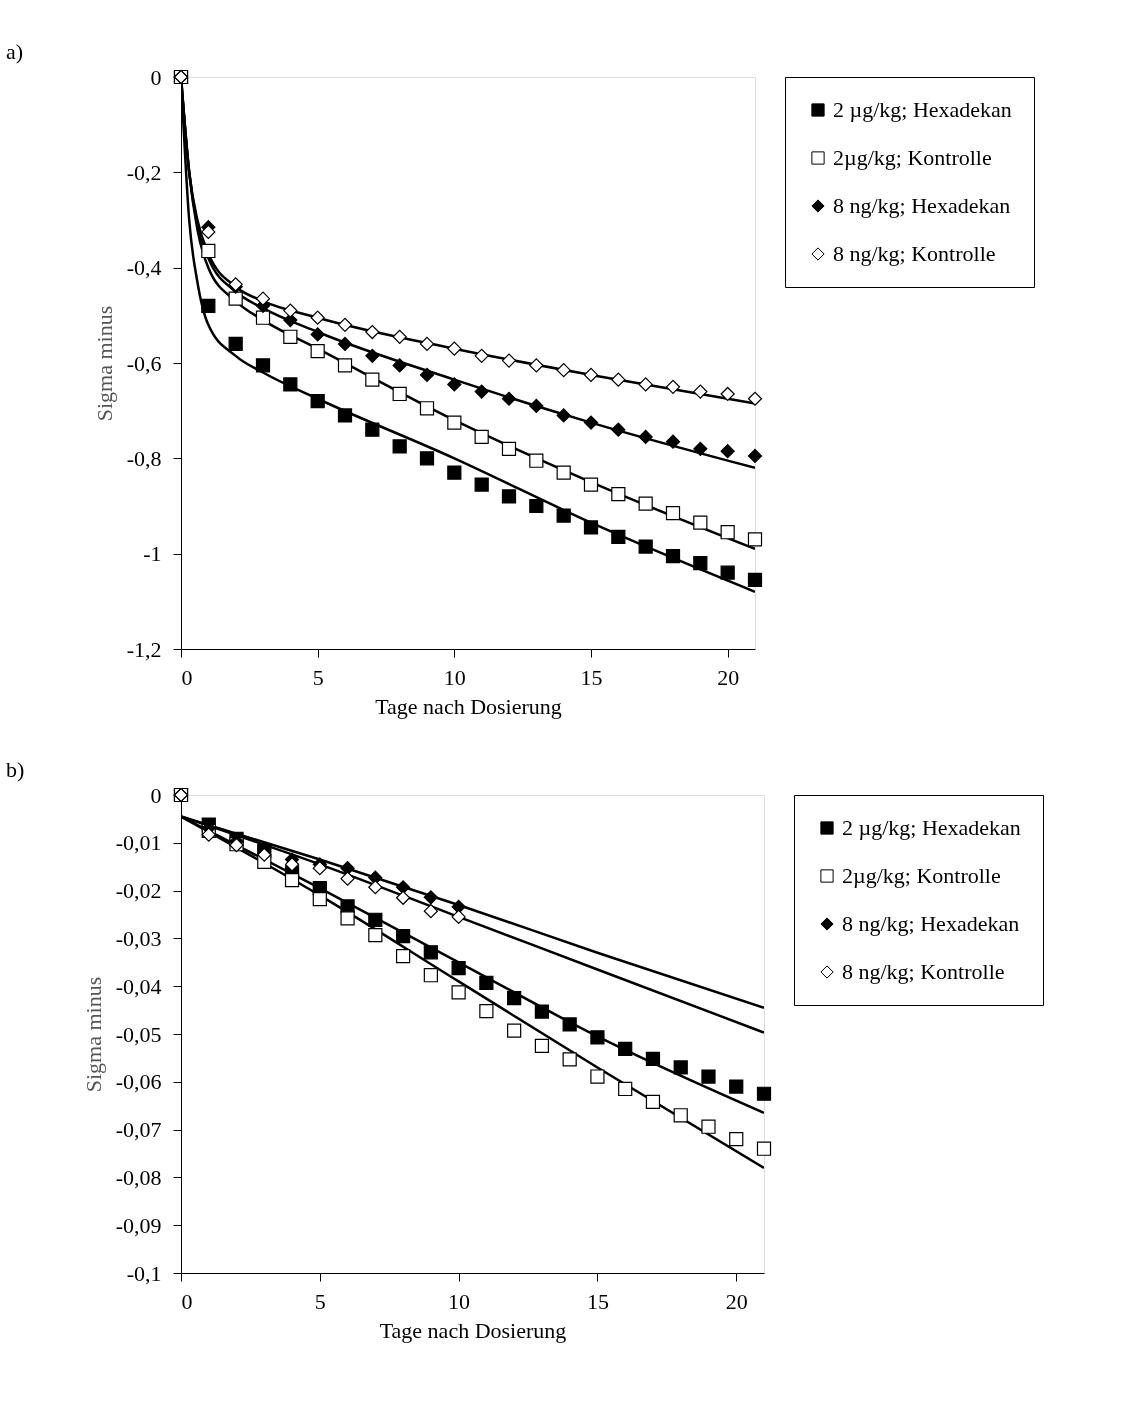  Describe the element at coordinates (138, 1082) in the screenshot. I see `y-tick-label: -0,06` at that location.